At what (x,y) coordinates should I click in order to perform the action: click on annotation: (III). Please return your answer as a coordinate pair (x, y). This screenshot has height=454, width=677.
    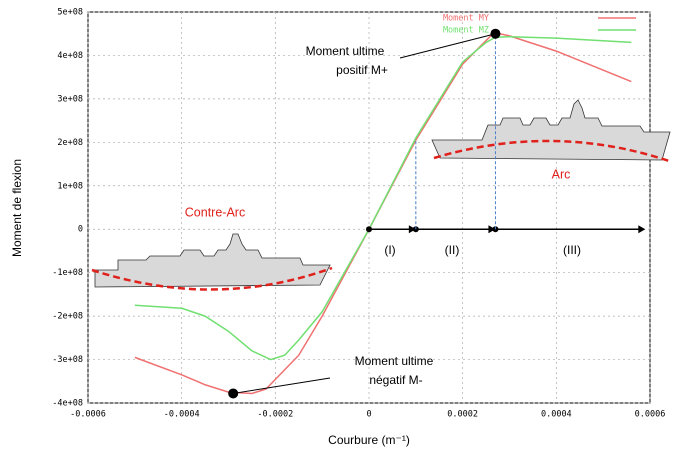
    Looking at the image, I should click on (572, 250).